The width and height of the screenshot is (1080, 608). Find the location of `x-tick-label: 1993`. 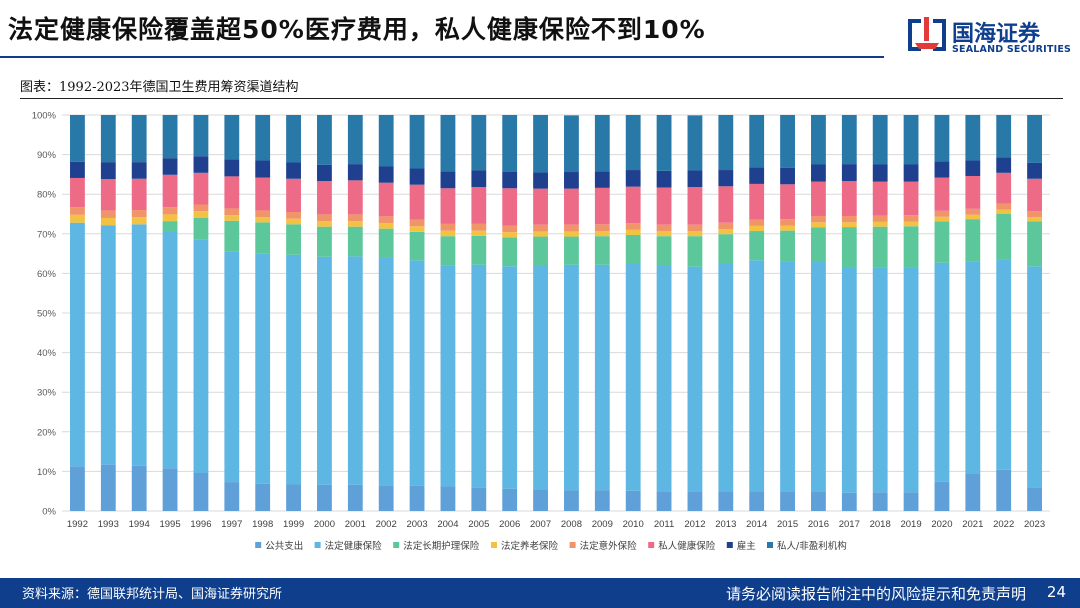

x-tick-label: 1993 is located at coordinates (108, 524).